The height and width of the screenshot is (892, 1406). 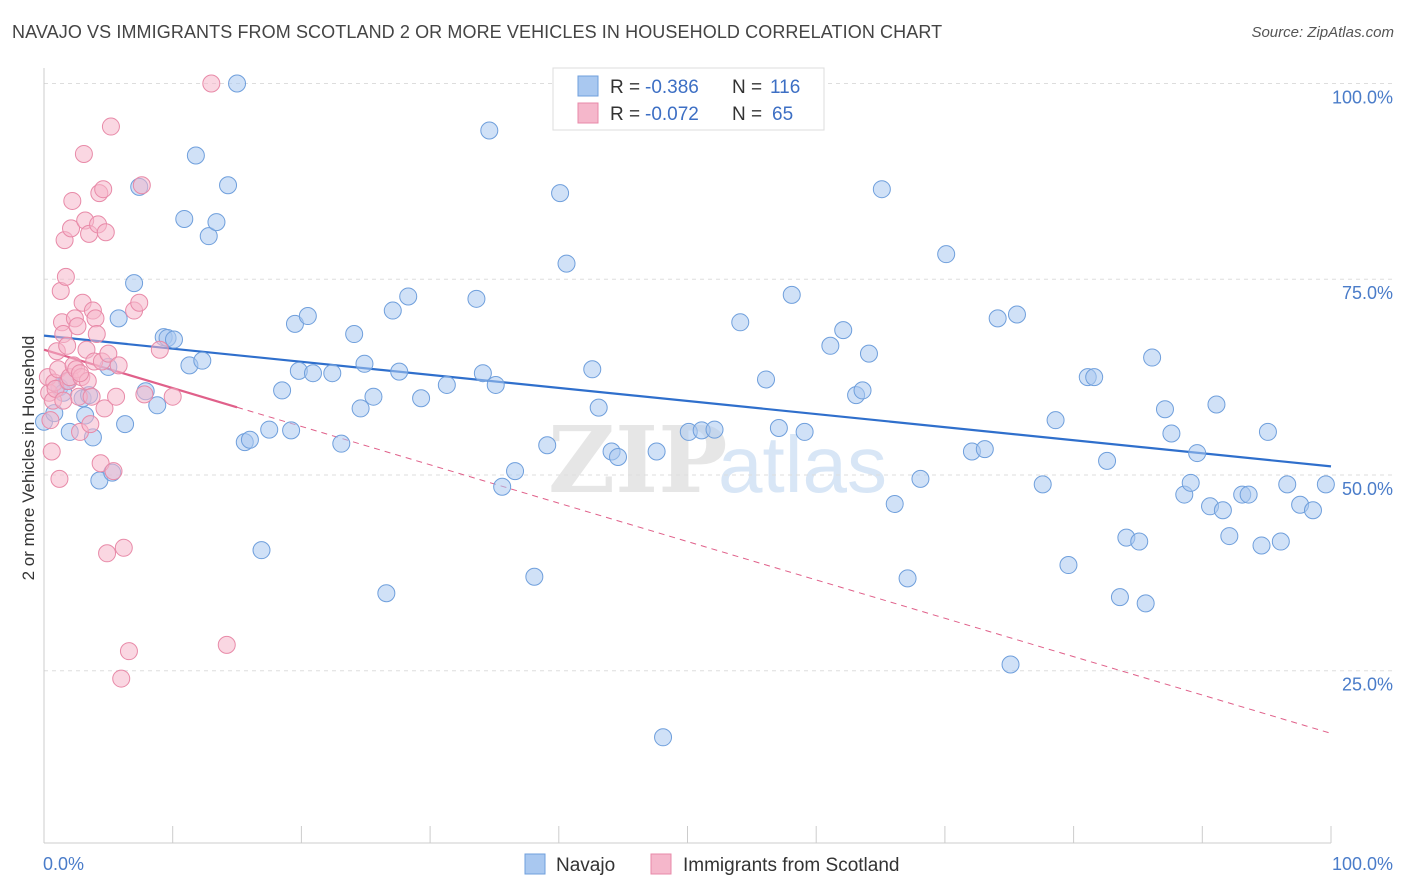 What do you see at coordinates (28, 458) in the screenshot?
I see `y-axis-title: 2 or more Vehicles in Household` at bounding box center [28, 458].